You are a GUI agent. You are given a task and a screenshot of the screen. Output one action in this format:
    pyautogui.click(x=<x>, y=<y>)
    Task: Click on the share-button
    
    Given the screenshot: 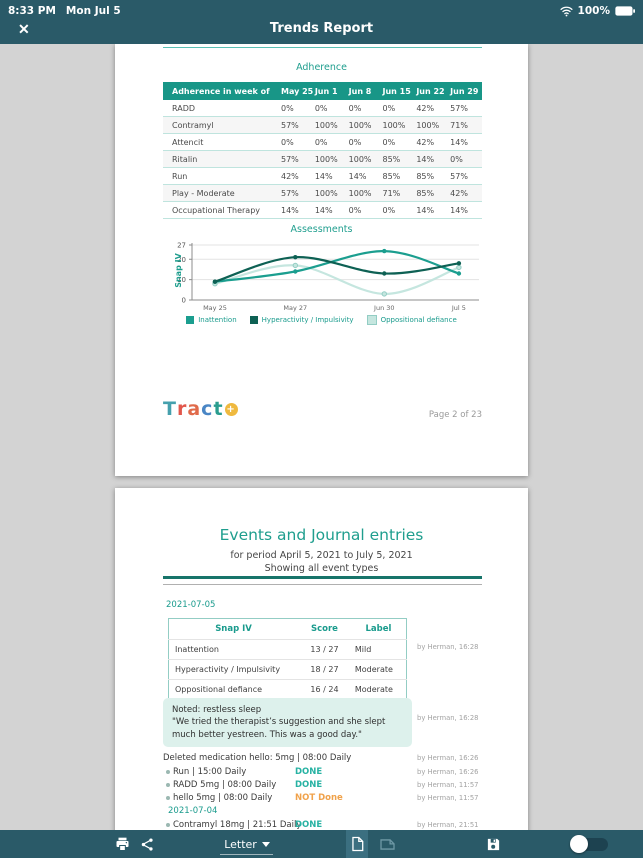 What is the action you would take?
    pyautogui.click(x=147, y=844)
    